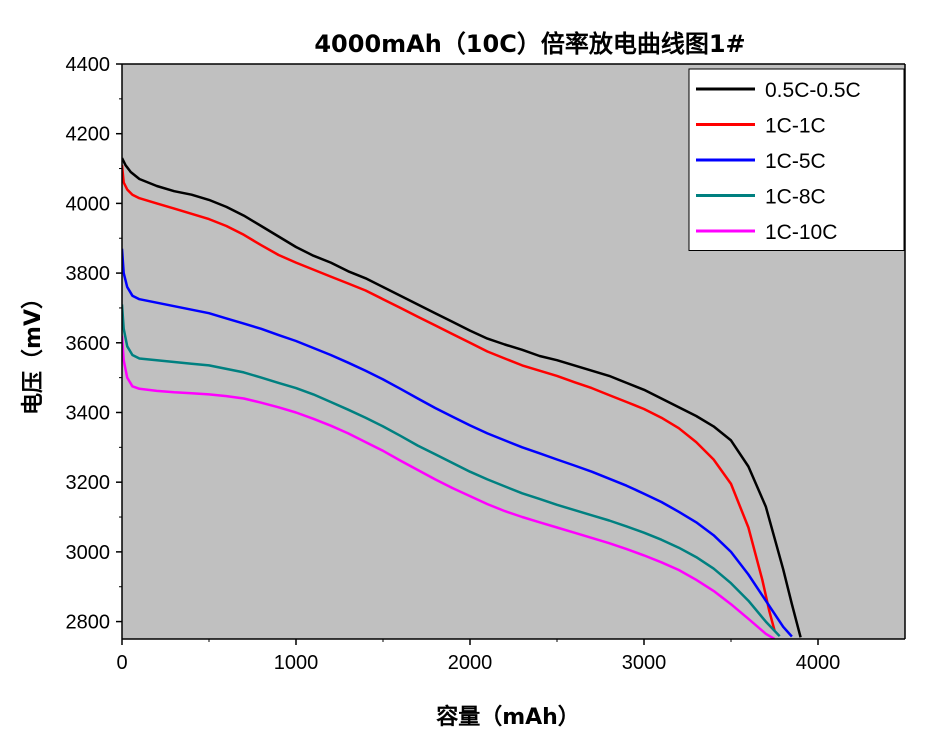 Image resolution: width=948 pixels, height=742 pixels. I want to click on legend-label-3: 1C-5C, so click(795, 161).